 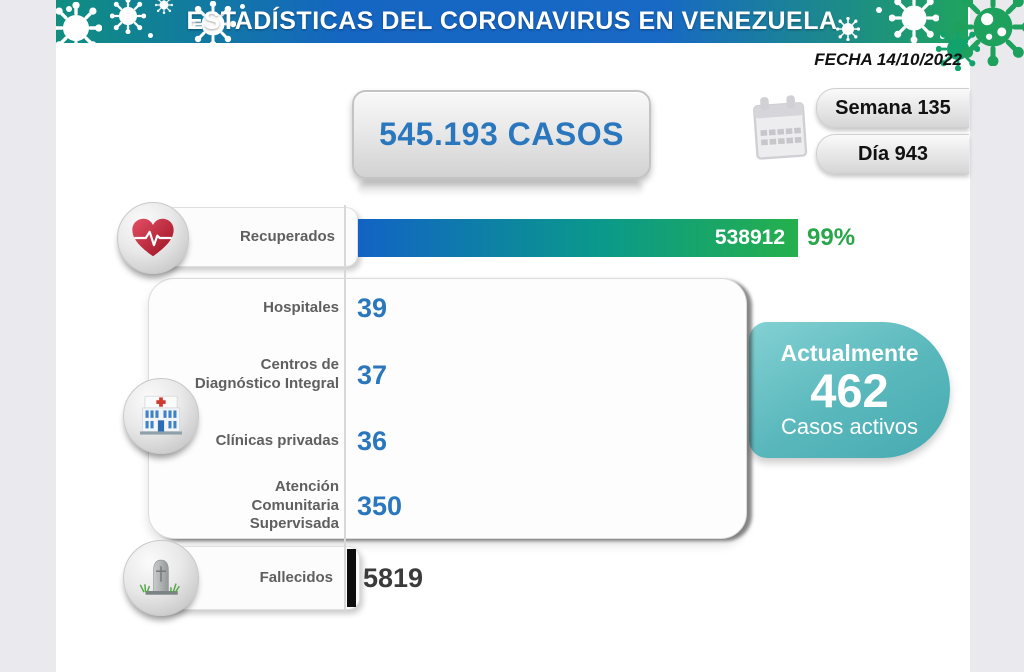 I want to click on deaths-bar, so click(x=351, y=578).